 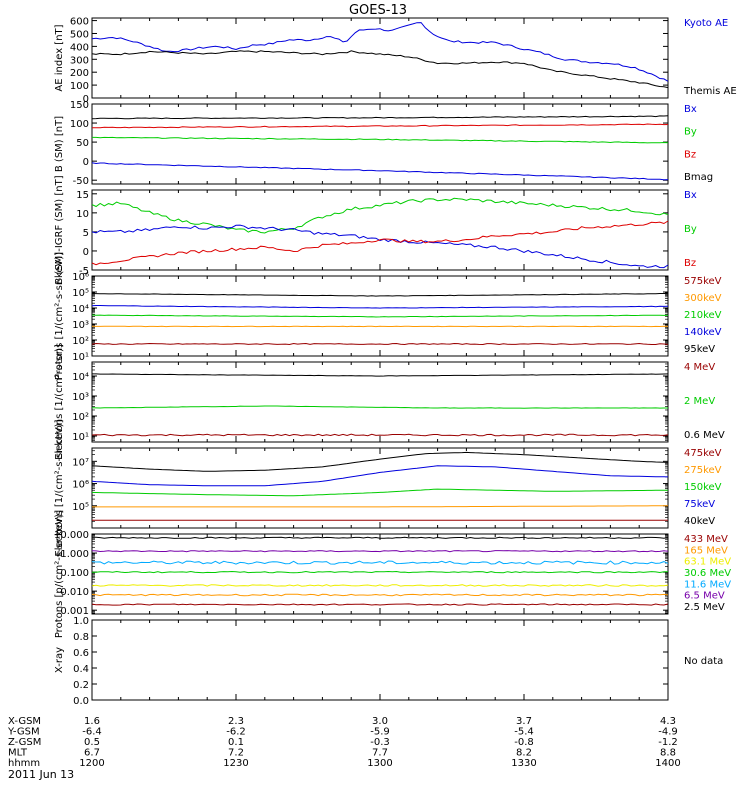 What do you see at coordinates (81, 685) in the screenshot?
I see `y-tick-label: 0.2` at bounding box center [81, 685].